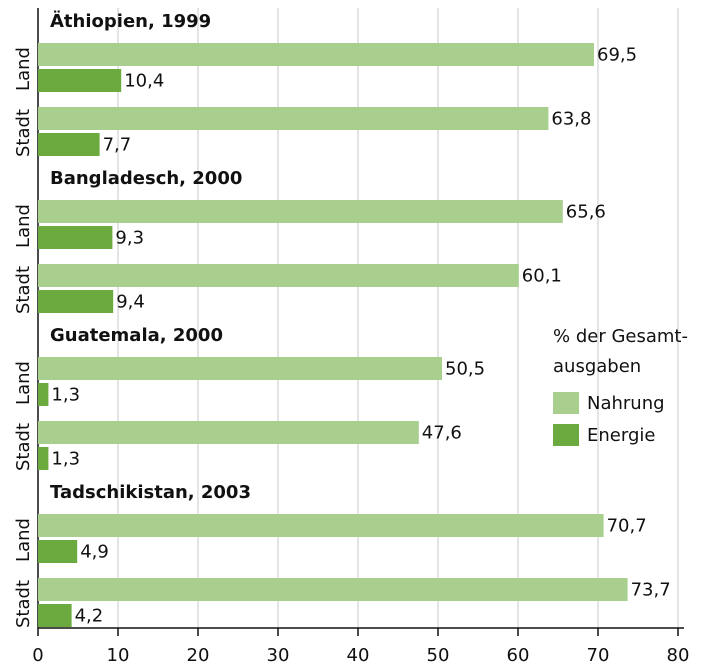  Describe the element at coordinates (130, 21) in the screenshot. I see `panel-title: Äthiopien, 1999` at that location.